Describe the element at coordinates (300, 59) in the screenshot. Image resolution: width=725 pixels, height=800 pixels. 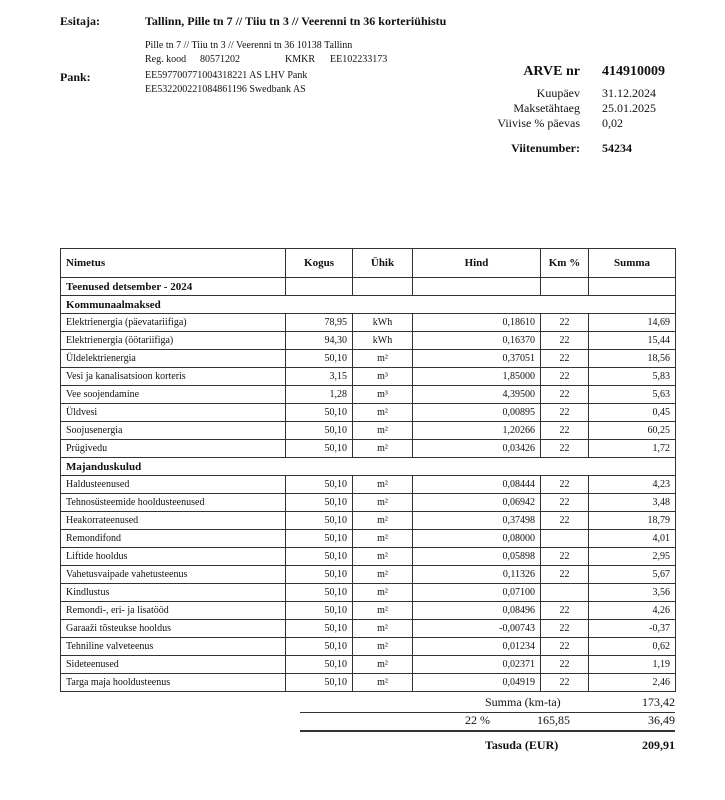
I see `vat-label: KMKR` at that location.